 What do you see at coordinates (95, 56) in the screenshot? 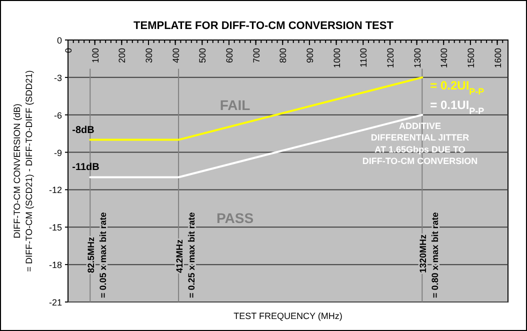
I see `x-tick-label: 100` at bounding box center [95, 56].